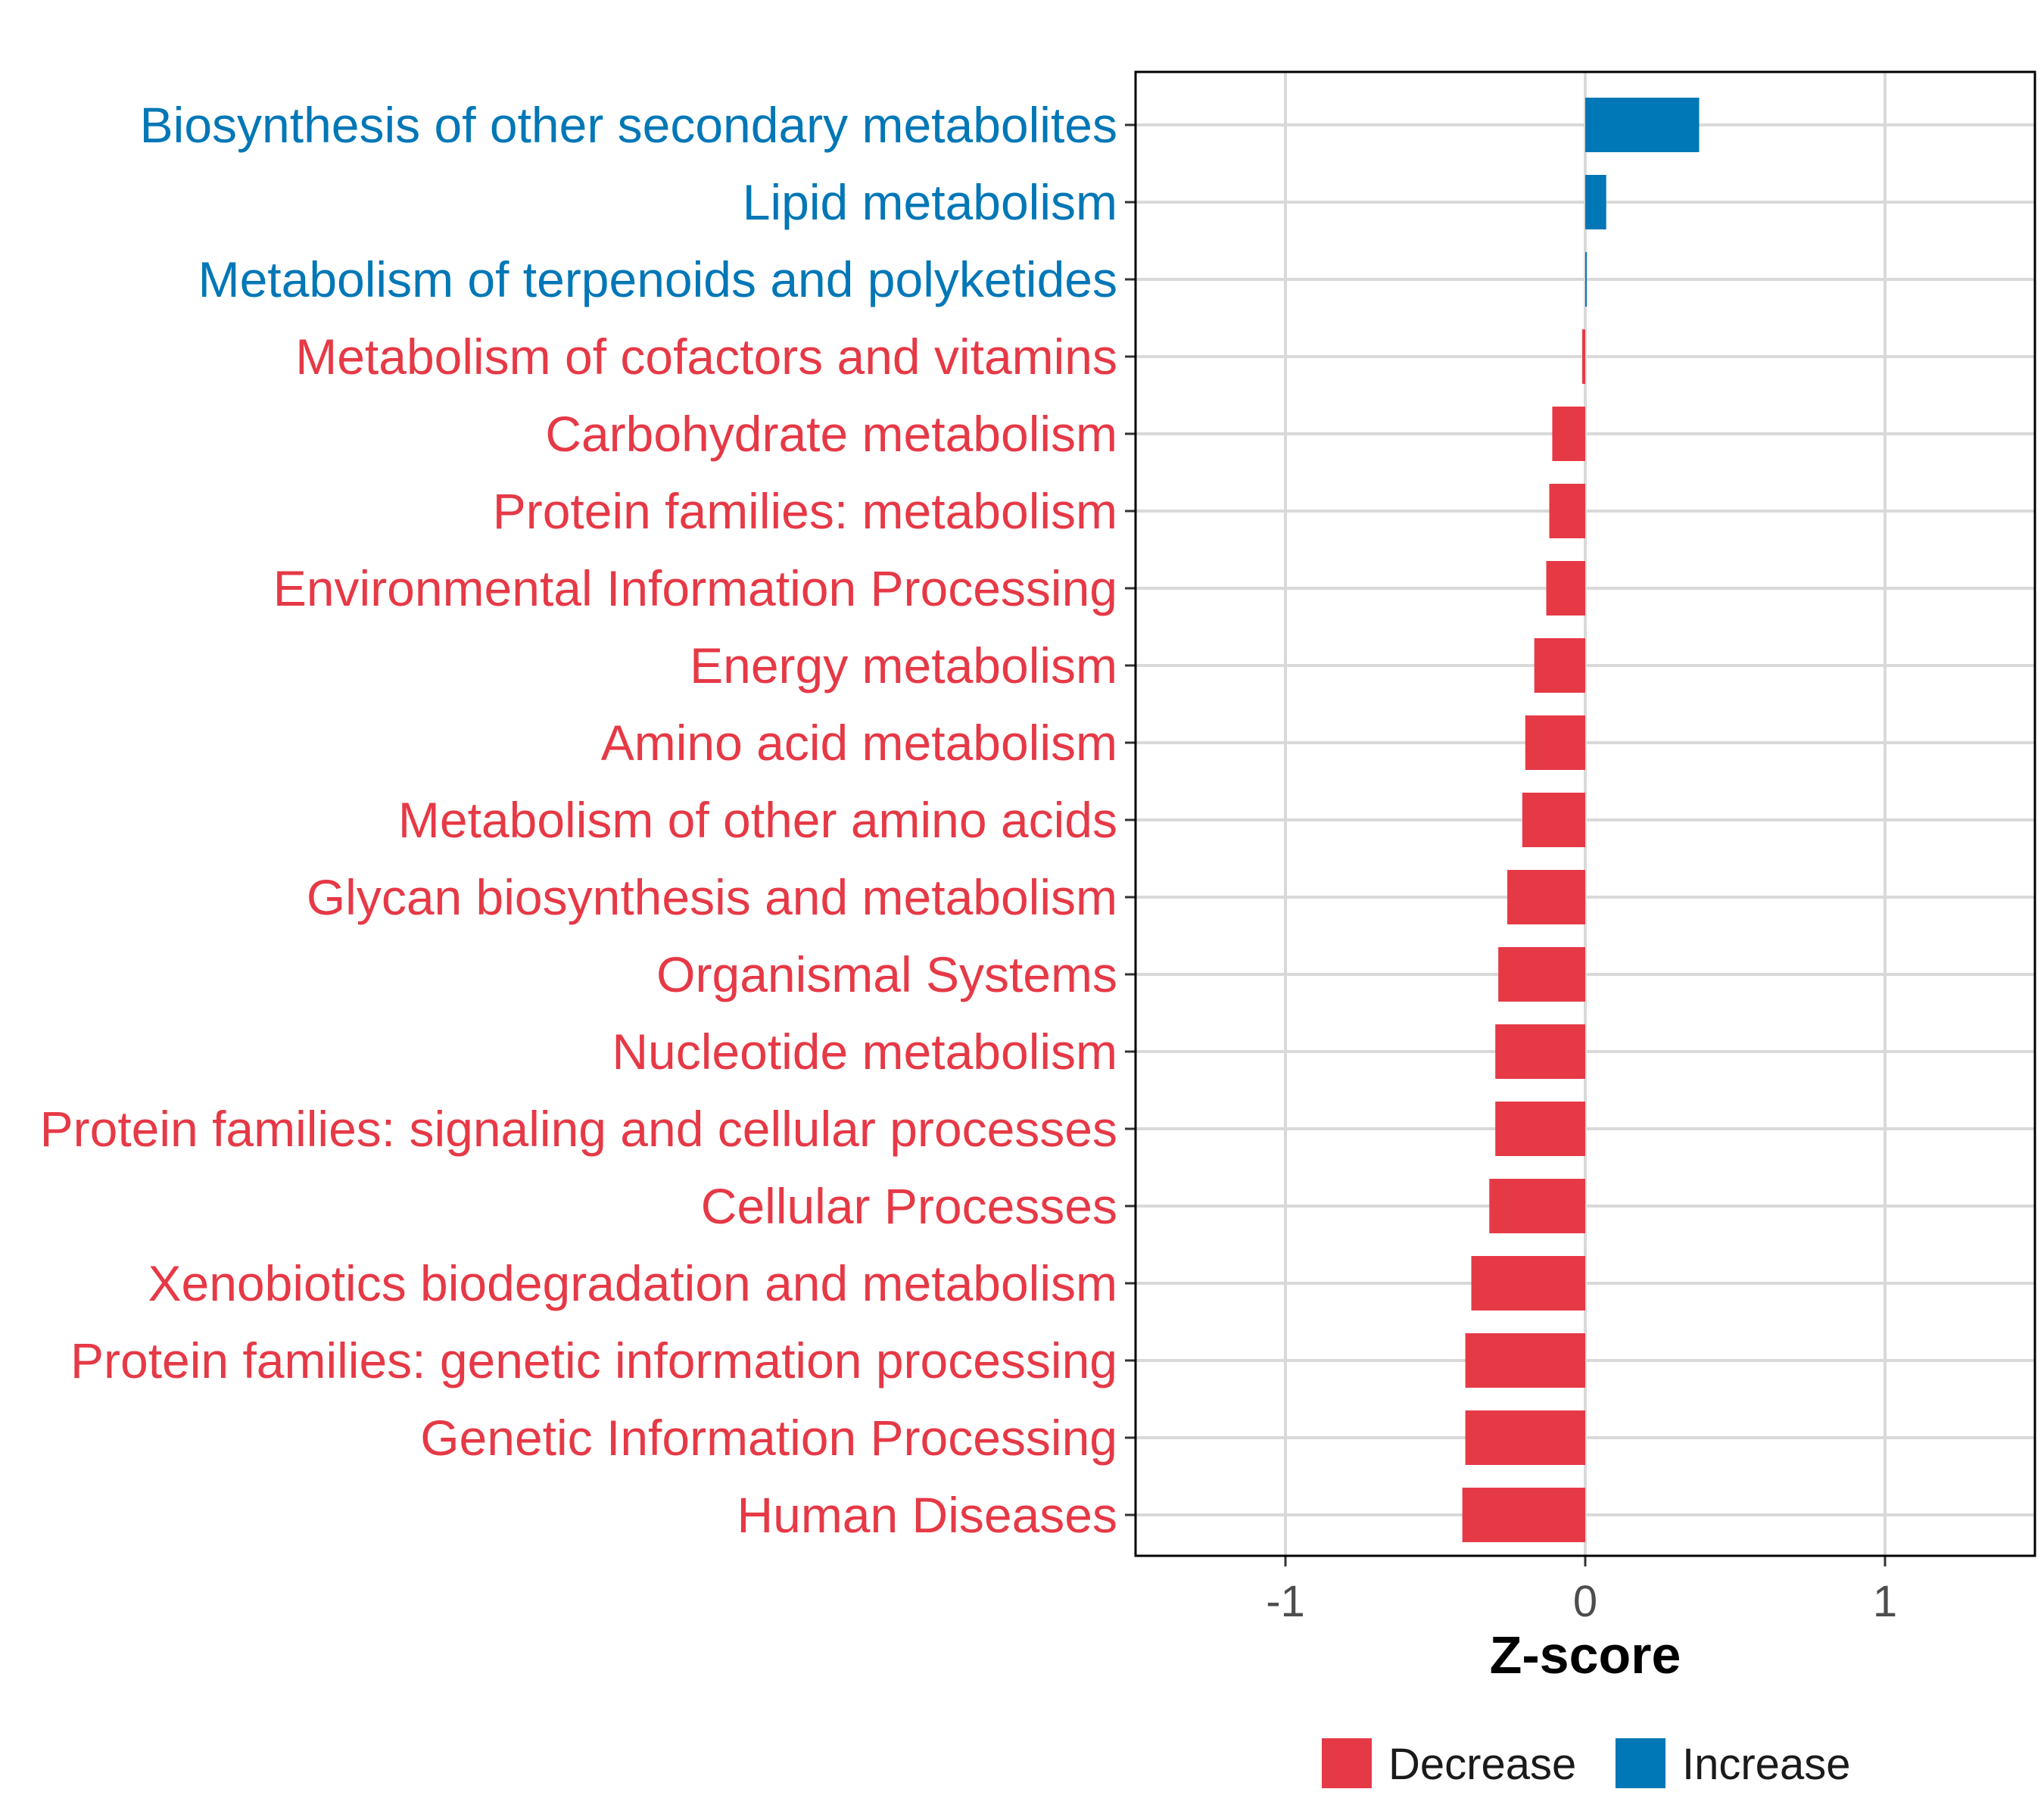  I want to click on category-label: Glycan biosynthesis and metabolism, so click(712, 897).